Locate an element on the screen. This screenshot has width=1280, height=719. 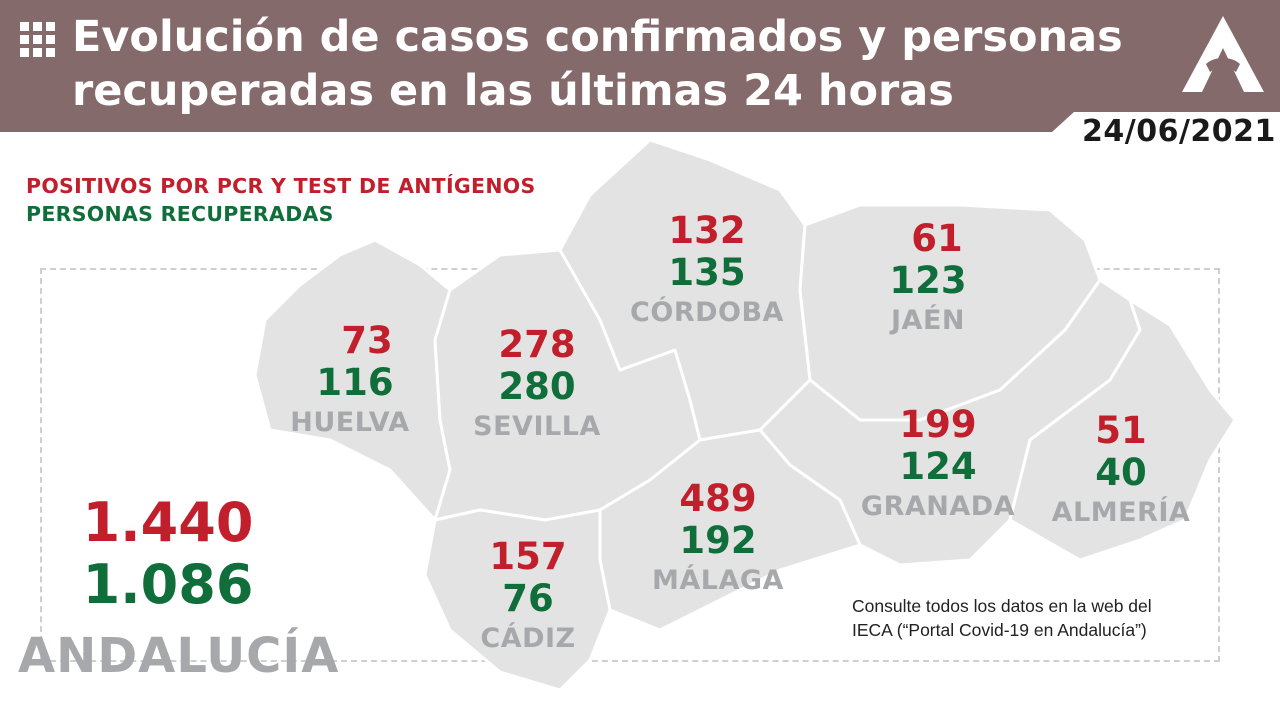
granada-positives: 199 is located at coordinates (938, 424).